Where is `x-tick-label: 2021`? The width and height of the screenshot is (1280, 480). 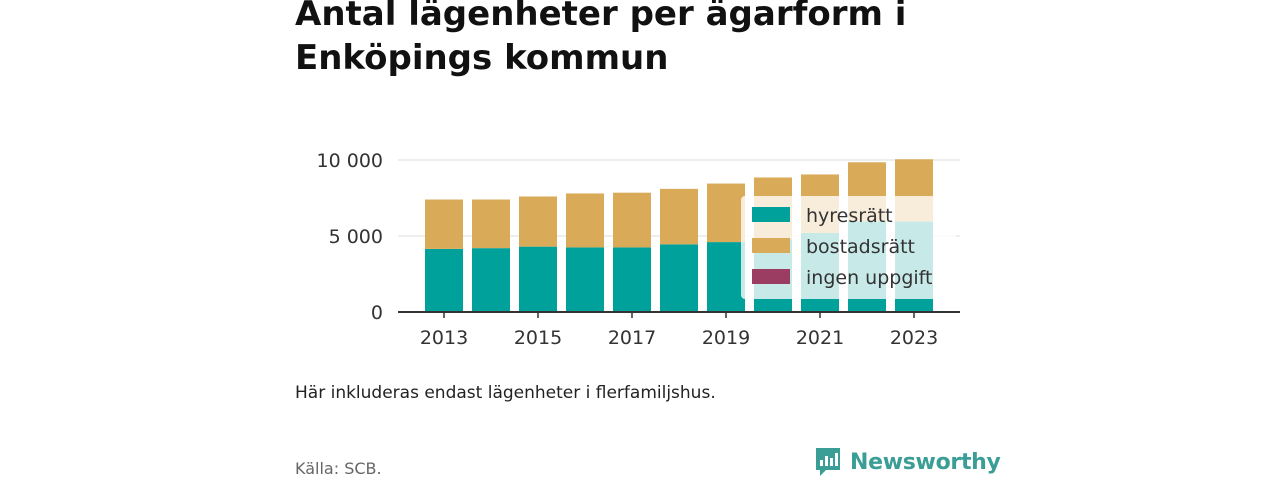 x-tick-label: 2021 is located at coordinates (820, 338).